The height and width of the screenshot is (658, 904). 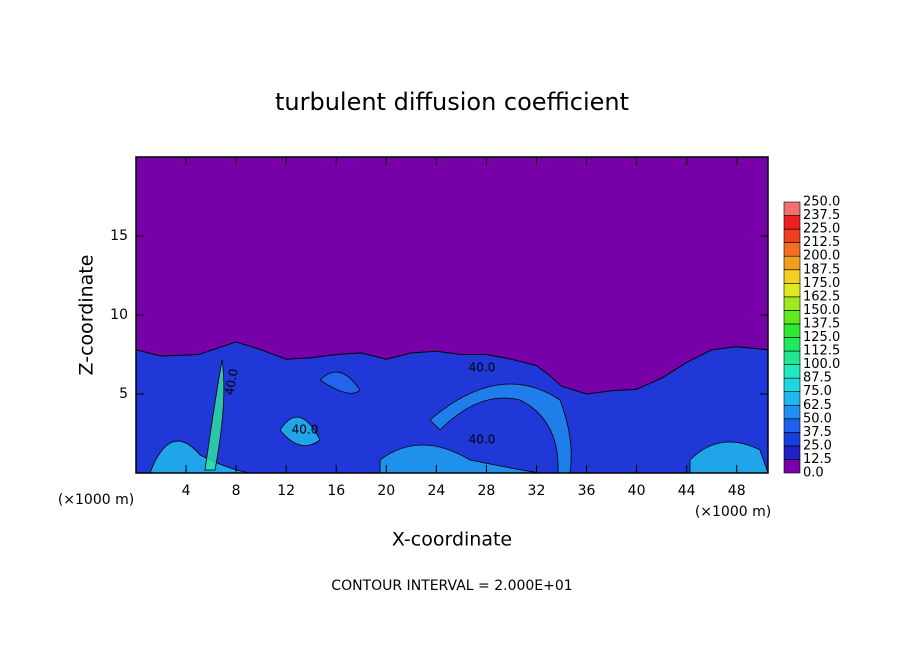 I want to click on colorbar-label: 62.5, so click(x=817, y=405).